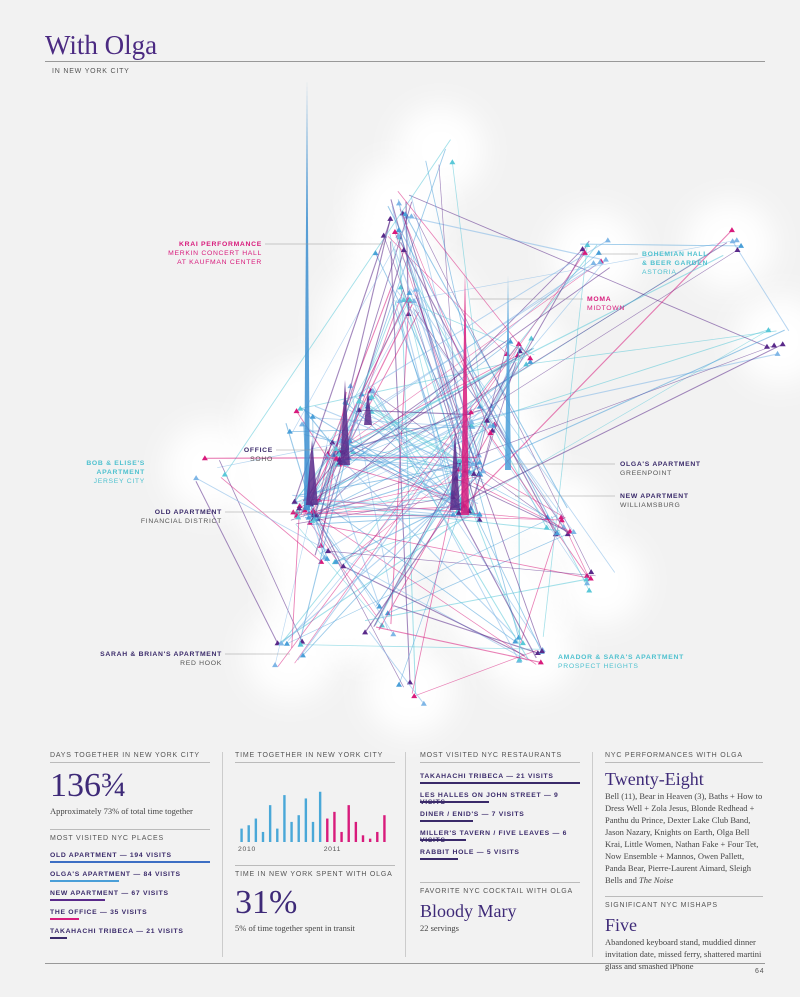 This screenshot has width=800, height=997. What do you see at coordinates (599, 299) in the screenshot?
I see `place-label: MOMA` at bounding box center [599, 299].